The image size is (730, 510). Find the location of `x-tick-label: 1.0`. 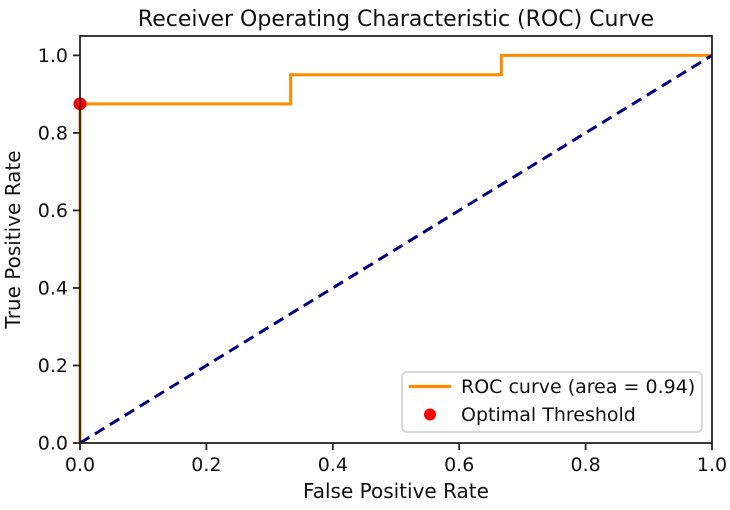

x-tick-label: 1.0 is located at coordinates (712, 465).